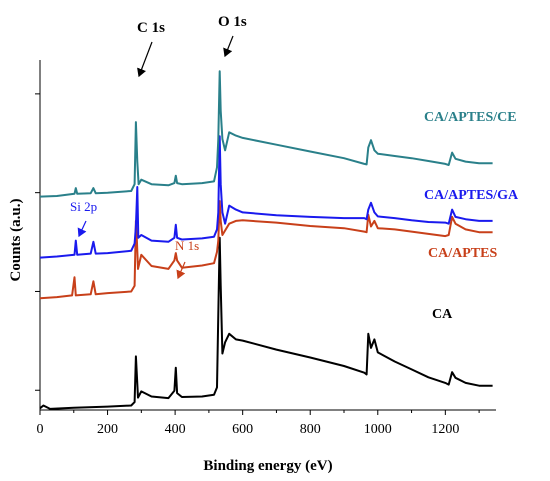  I want to click on series-label: CA/APTES/CE, so click(470, 117).